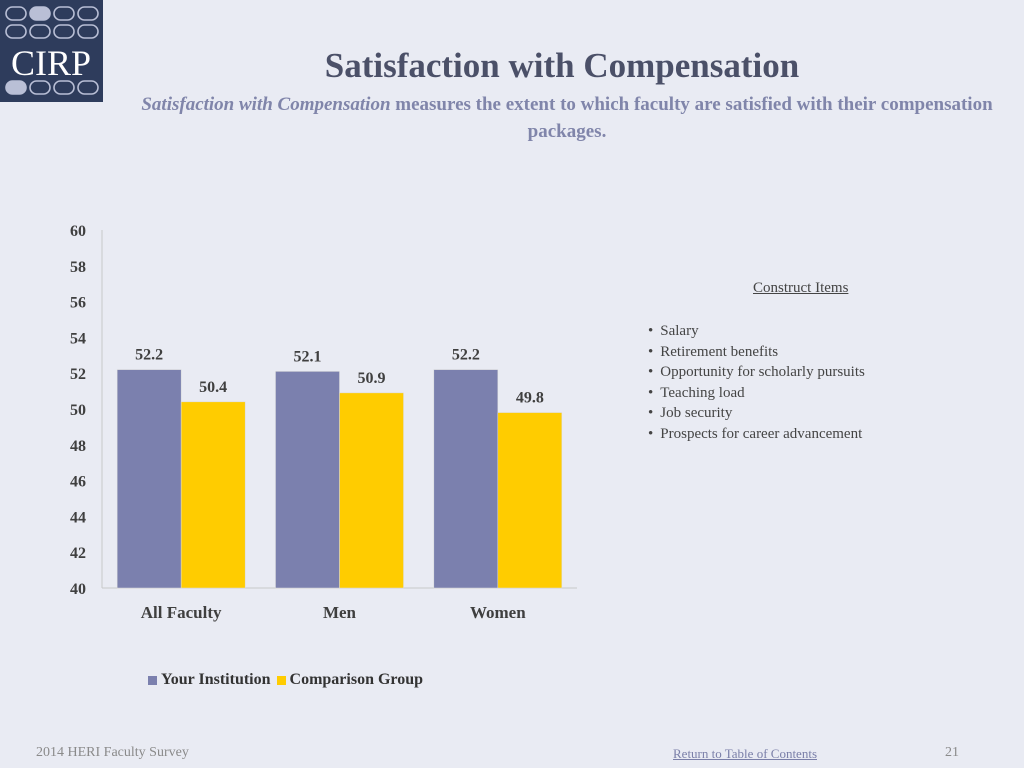 This screenshot has height=768, width=1024. I want to click on y-tick-label: 58, so click(78, 267).